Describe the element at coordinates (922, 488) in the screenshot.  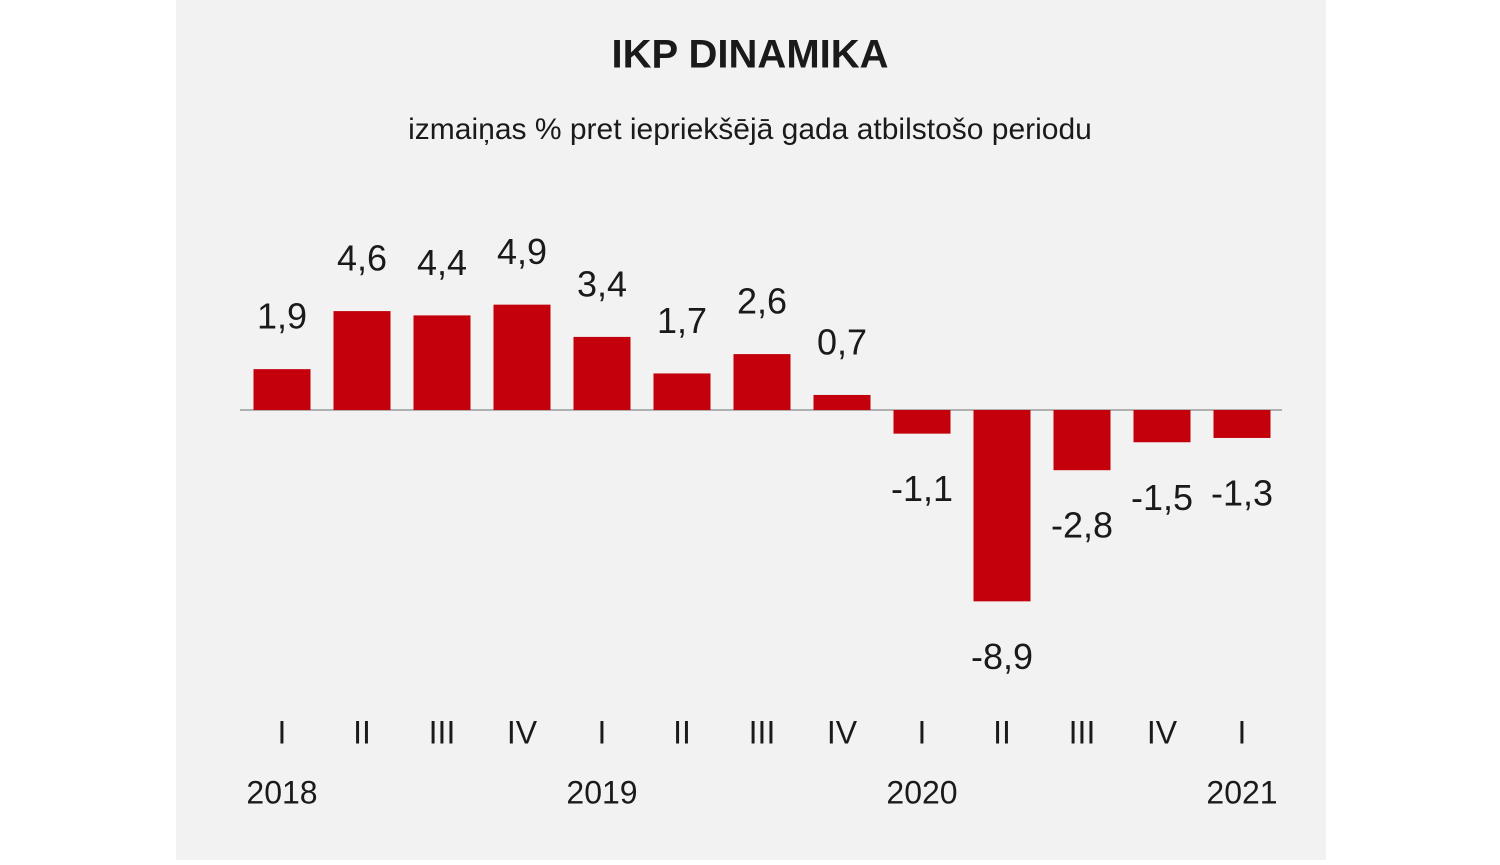
I see `value-label: -1,1` at that location.